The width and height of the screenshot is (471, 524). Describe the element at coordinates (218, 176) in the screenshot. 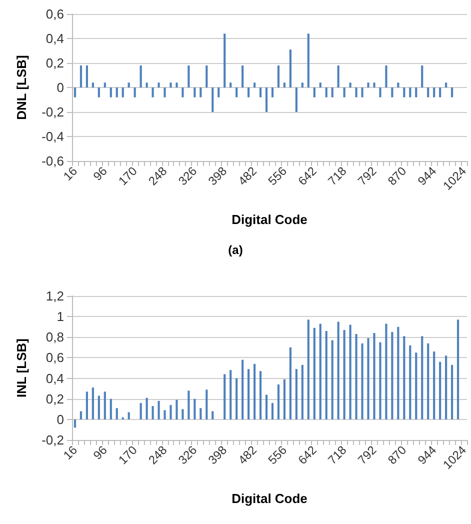

I see `x-tick-label: 398` at that location.